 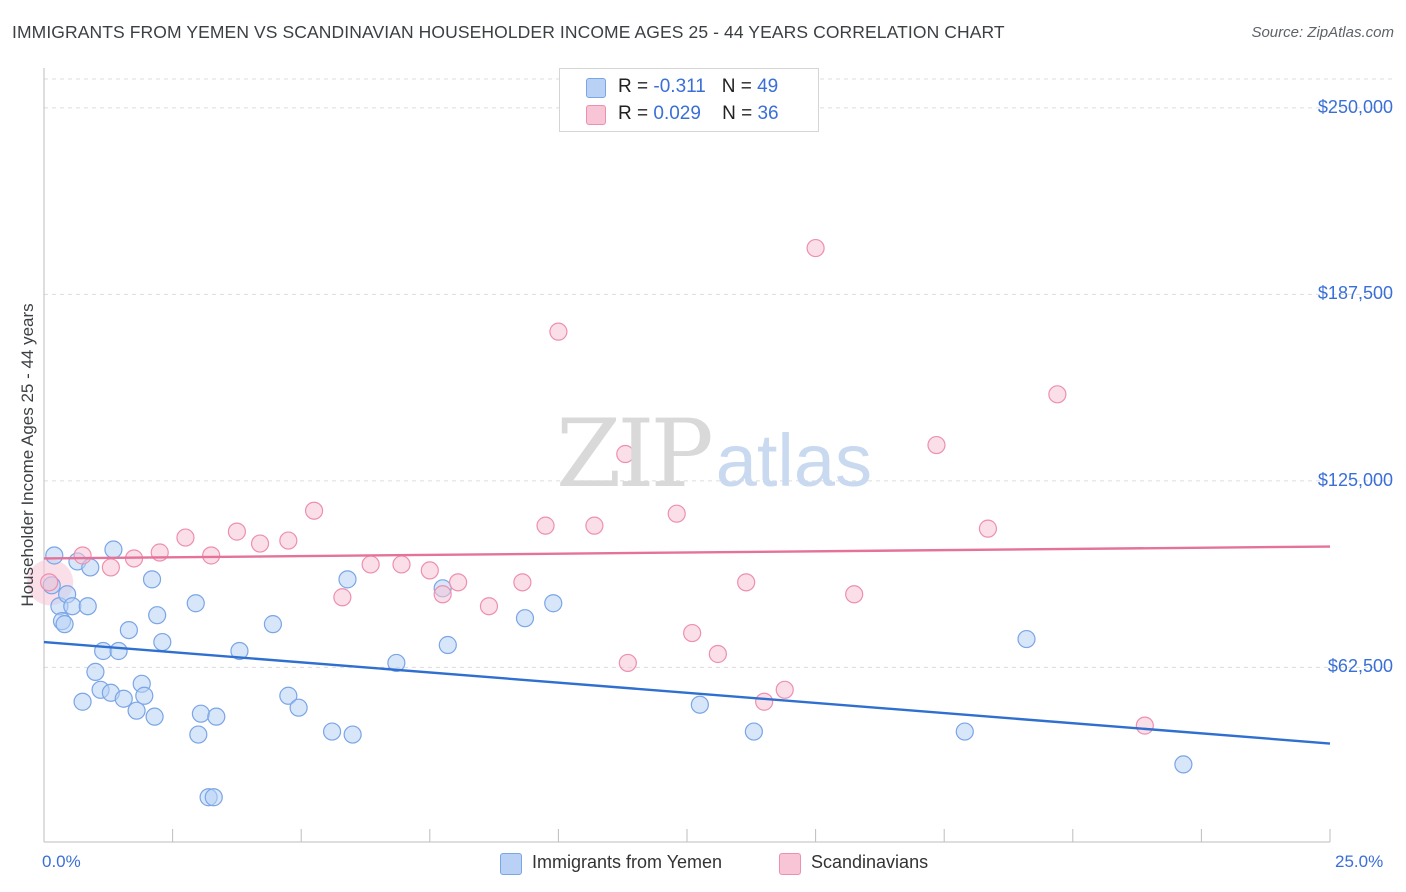 What do you see at coordinates (633, 113) in the screenshot?
I see `legend-r-label-scandinavians: R =` at bounding box center [633, 113].